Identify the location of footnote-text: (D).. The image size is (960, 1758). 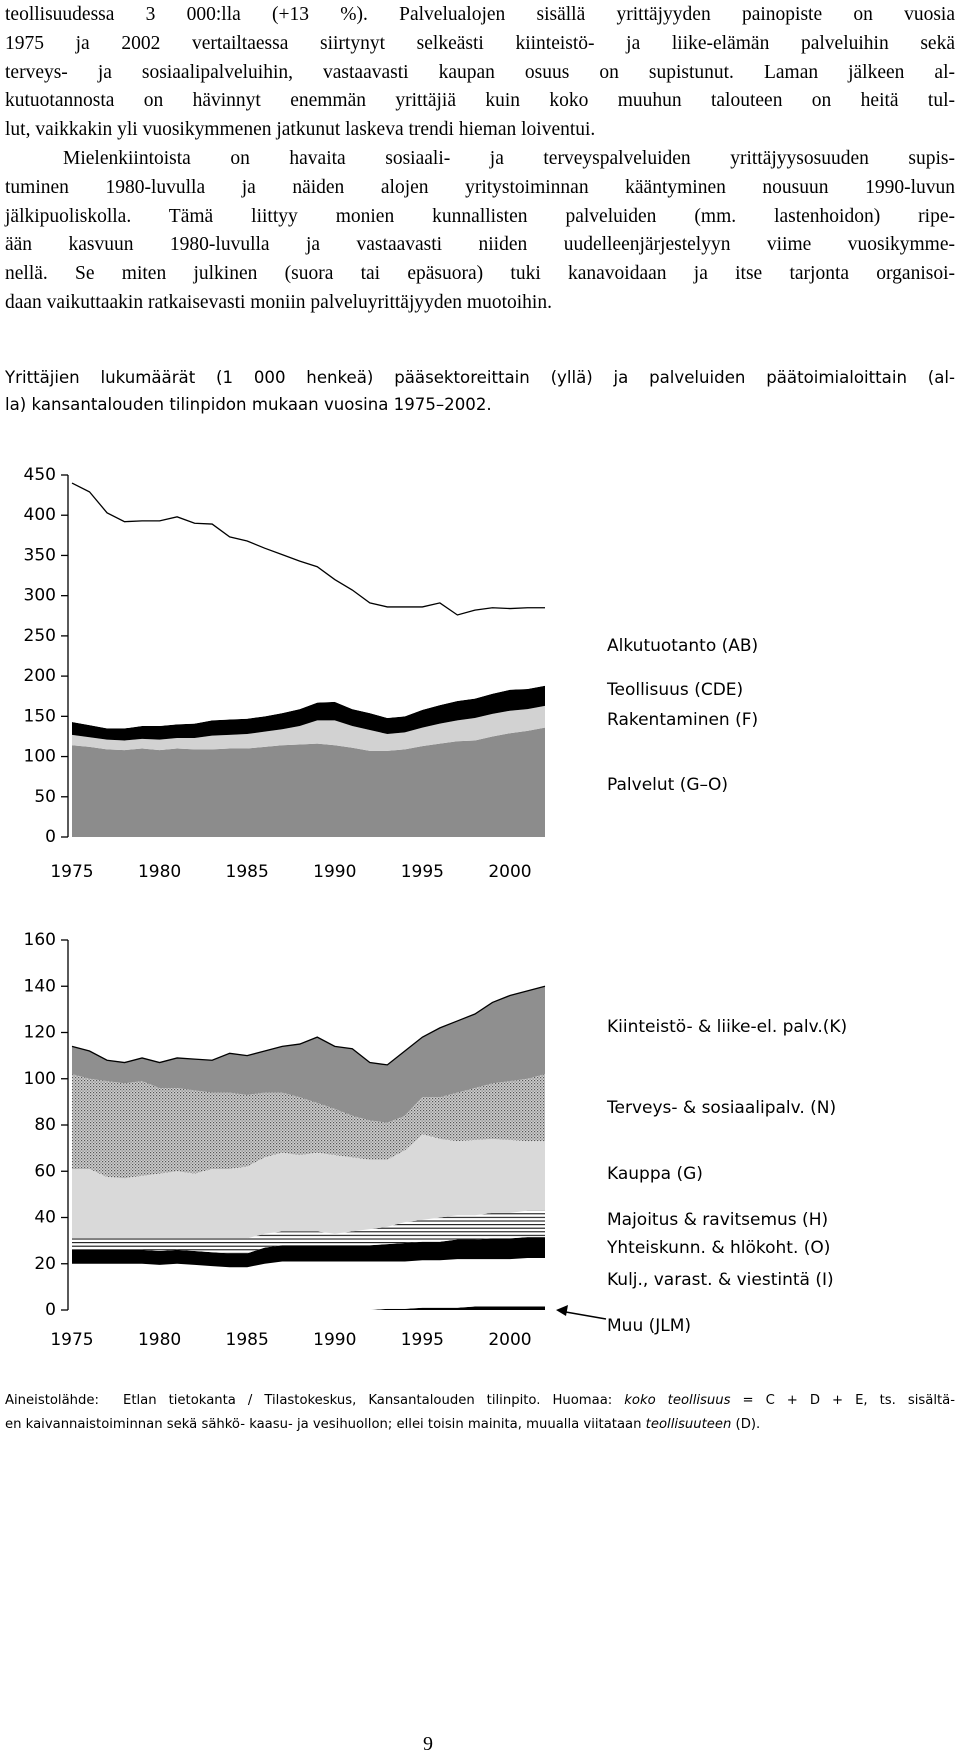
(746, 1424).